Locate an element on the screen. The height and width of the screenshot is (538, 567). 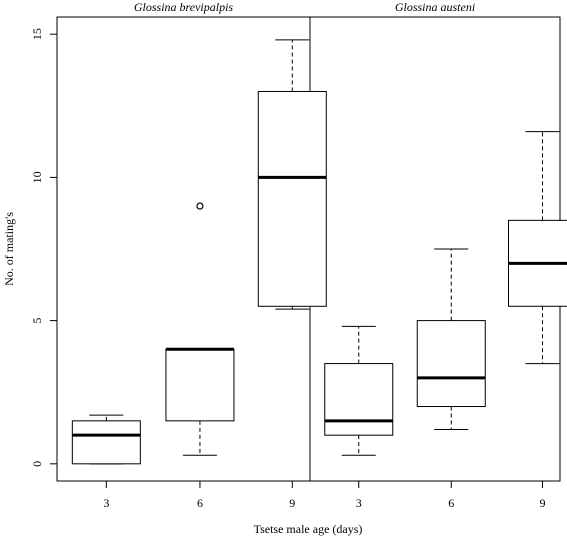
p0-box-6-iqr-box is located at coordinates (200, 385).